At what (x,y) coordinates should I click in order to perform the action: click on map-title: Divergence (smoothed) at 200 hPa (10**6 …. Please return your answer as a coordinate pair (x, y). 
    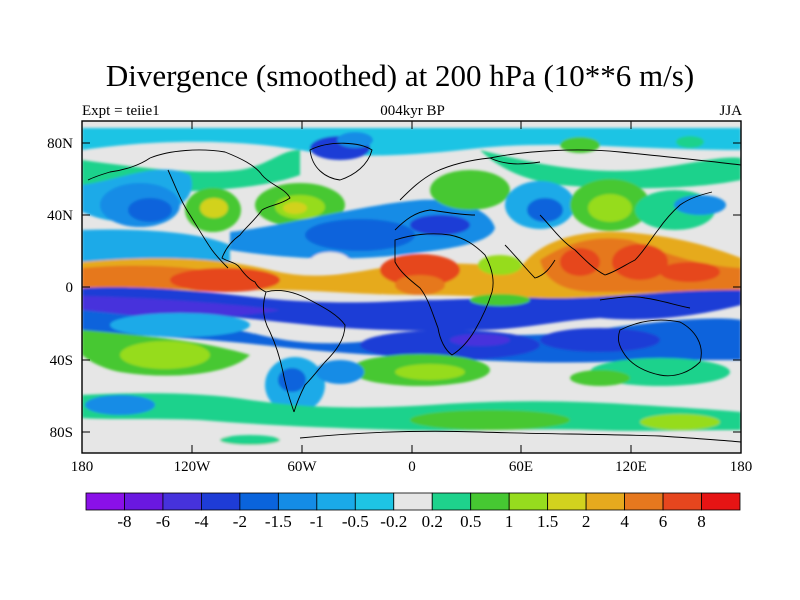
    Looking at the image, I should click on (400, 75).